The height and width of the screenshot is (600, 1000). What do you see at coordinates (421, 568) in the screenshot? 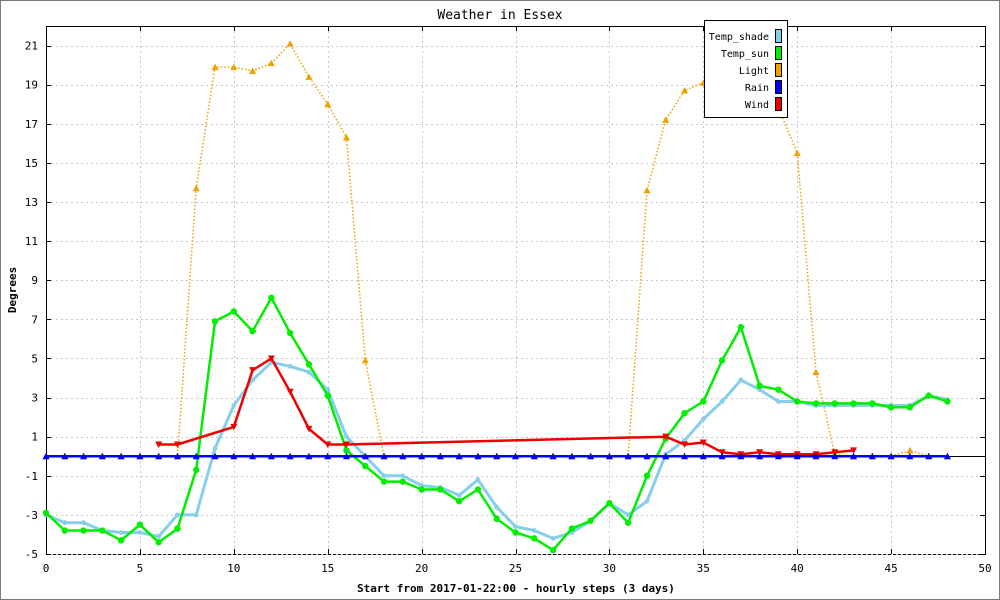
I see `x-tick-label: 20` at bounding box center [421, 568].